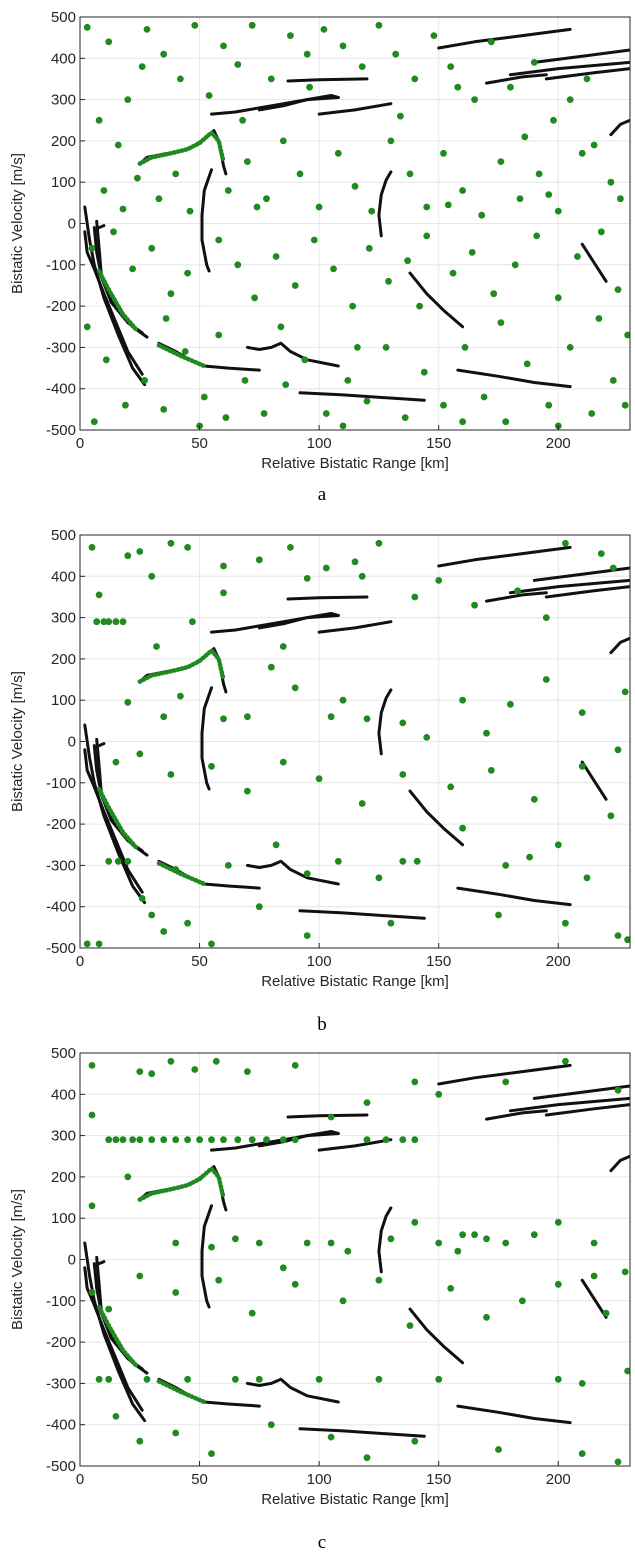 The height and width of the screenshot is (1565, 635). Describe the element at coordinates (17, 1259) in the screenshot. I see `y-axis-label: Bistatic Velocity [m/s]` at that location.